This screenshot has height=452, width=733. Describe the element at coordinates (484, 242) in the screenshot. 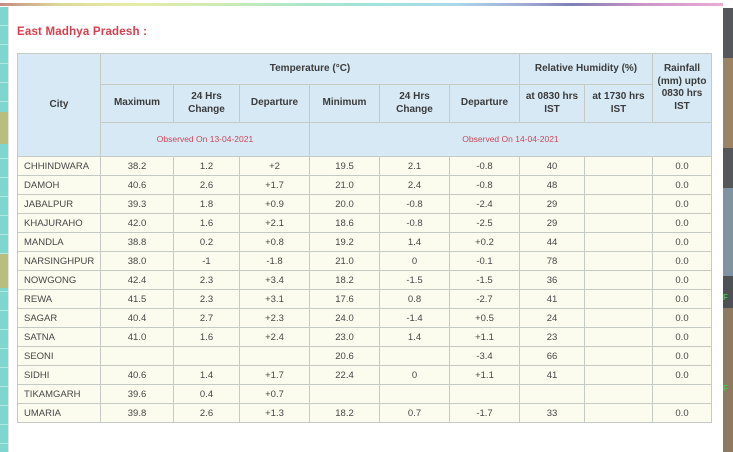

I see `value-cell: +0.2` at that location.